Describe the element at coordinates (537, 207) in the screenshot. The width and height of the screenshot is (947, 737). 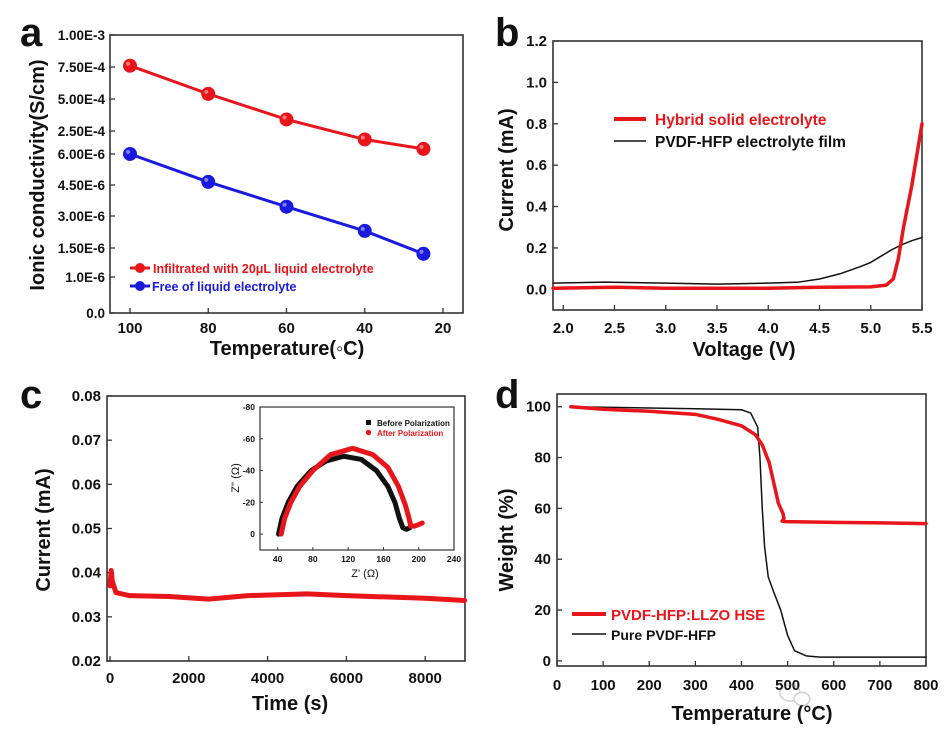
I see `b-y-tick-label: 0.4` at that location.